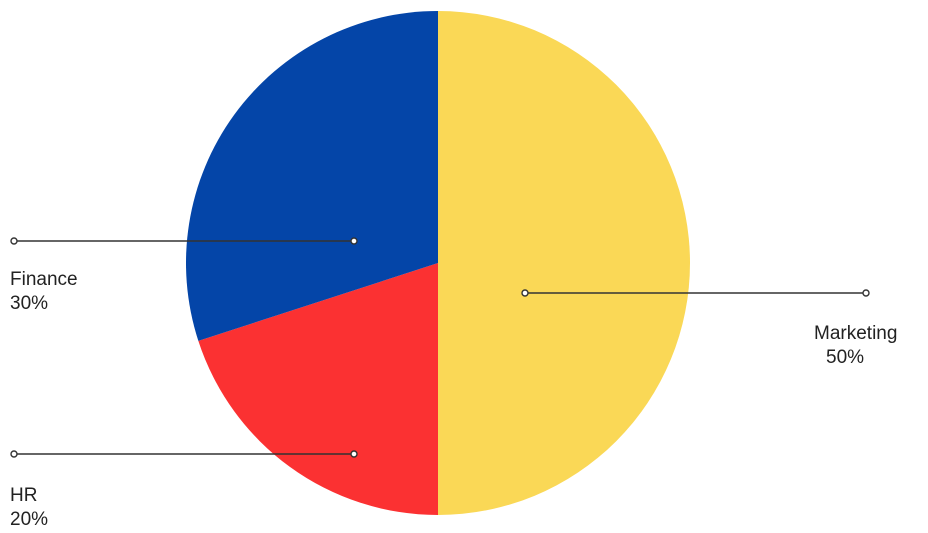 This screenshot has width=928, height=533. Describe the element at coordinates (24, 495) in the screenshot. I see `slice-name-hr: HR` at that location.